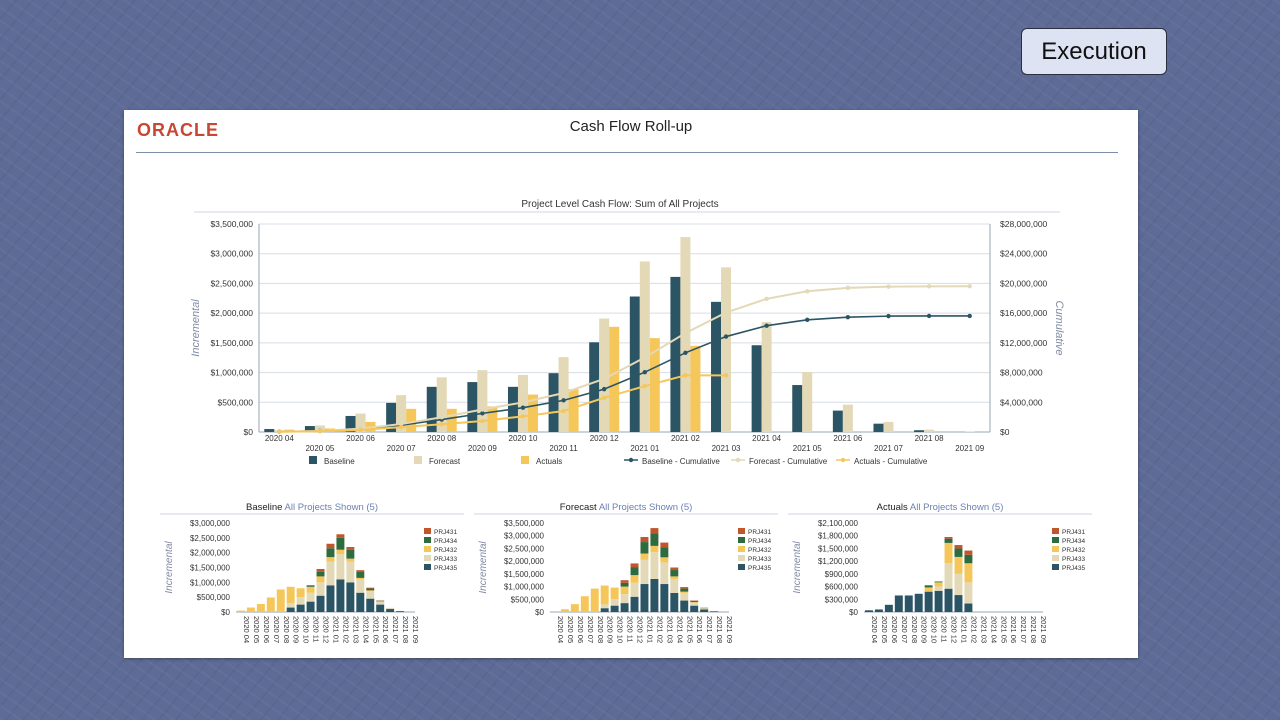 The height and width of the screenshot is (720, 1280). I want to click on mini-title-main: Forecast, so click(579, 507).